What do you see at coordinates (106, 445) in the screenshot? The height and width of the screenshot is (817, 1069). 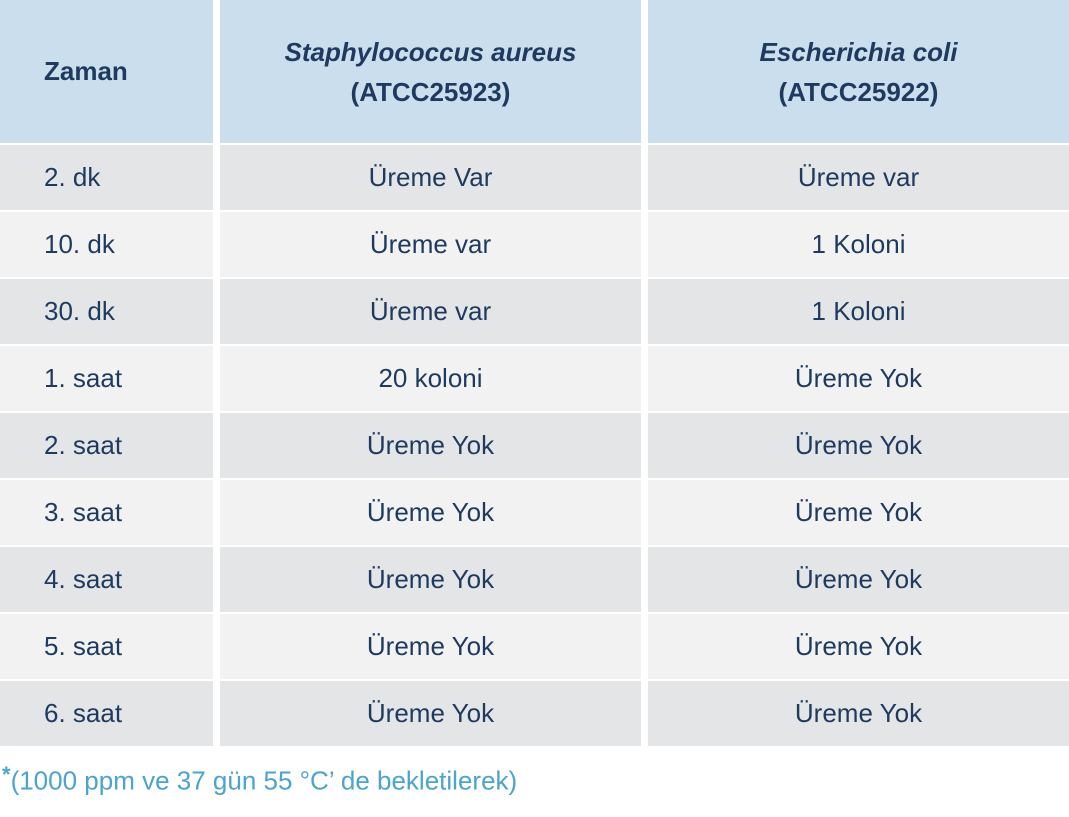 I see `cell-time: 2. saat` at bounding box center [106, 445].